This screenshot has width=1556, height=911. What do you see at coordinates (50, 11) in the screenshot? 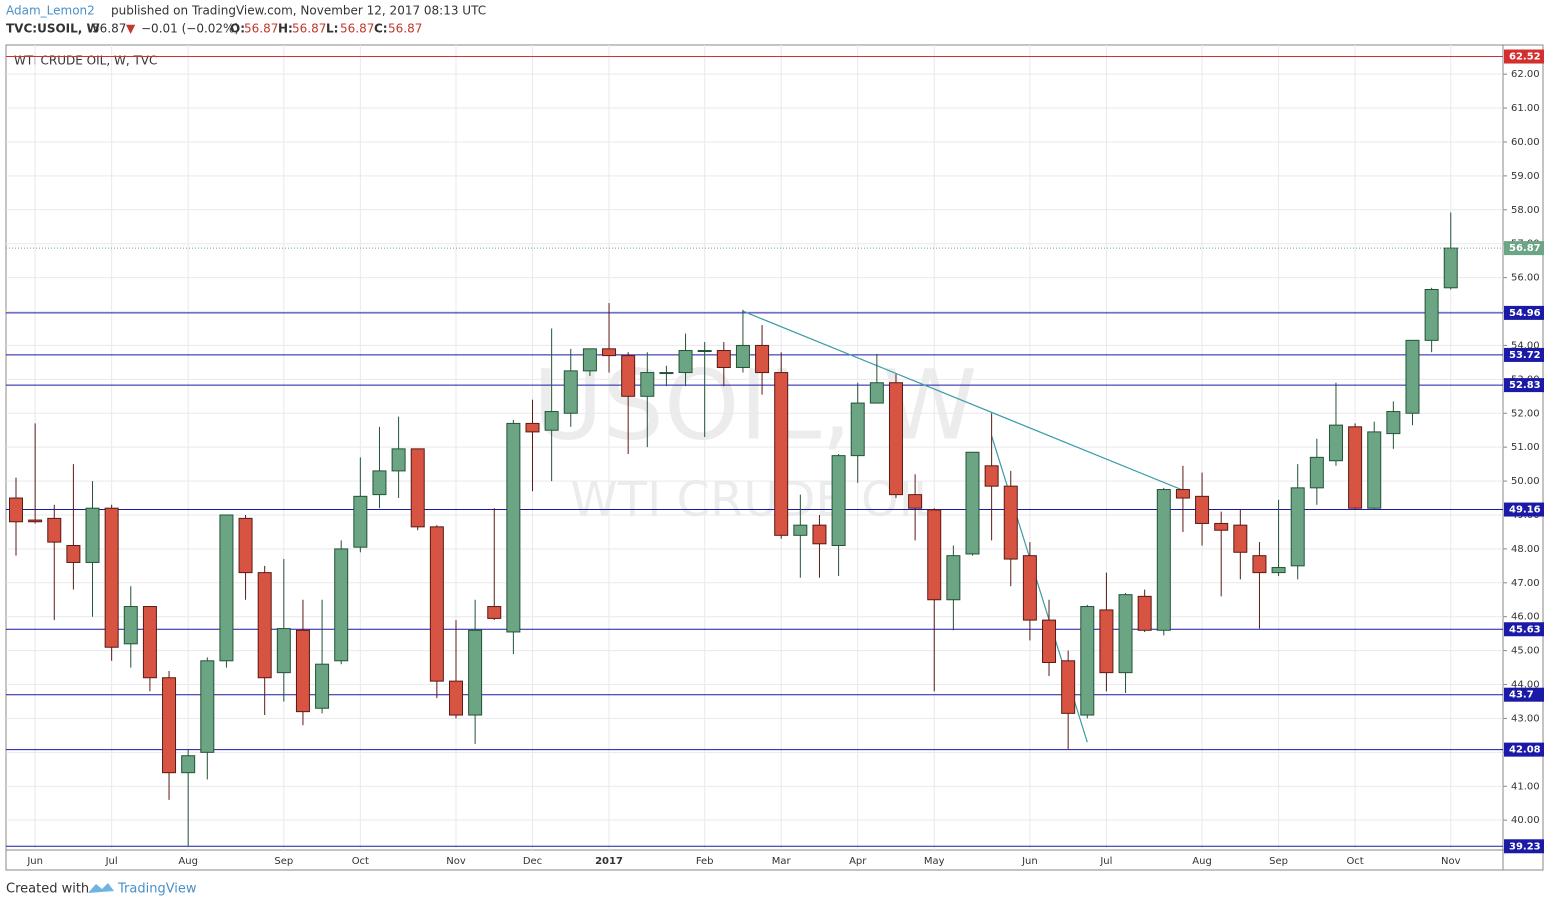
I see `author: Adam_Lemon2` at bounding box center [50, 11].